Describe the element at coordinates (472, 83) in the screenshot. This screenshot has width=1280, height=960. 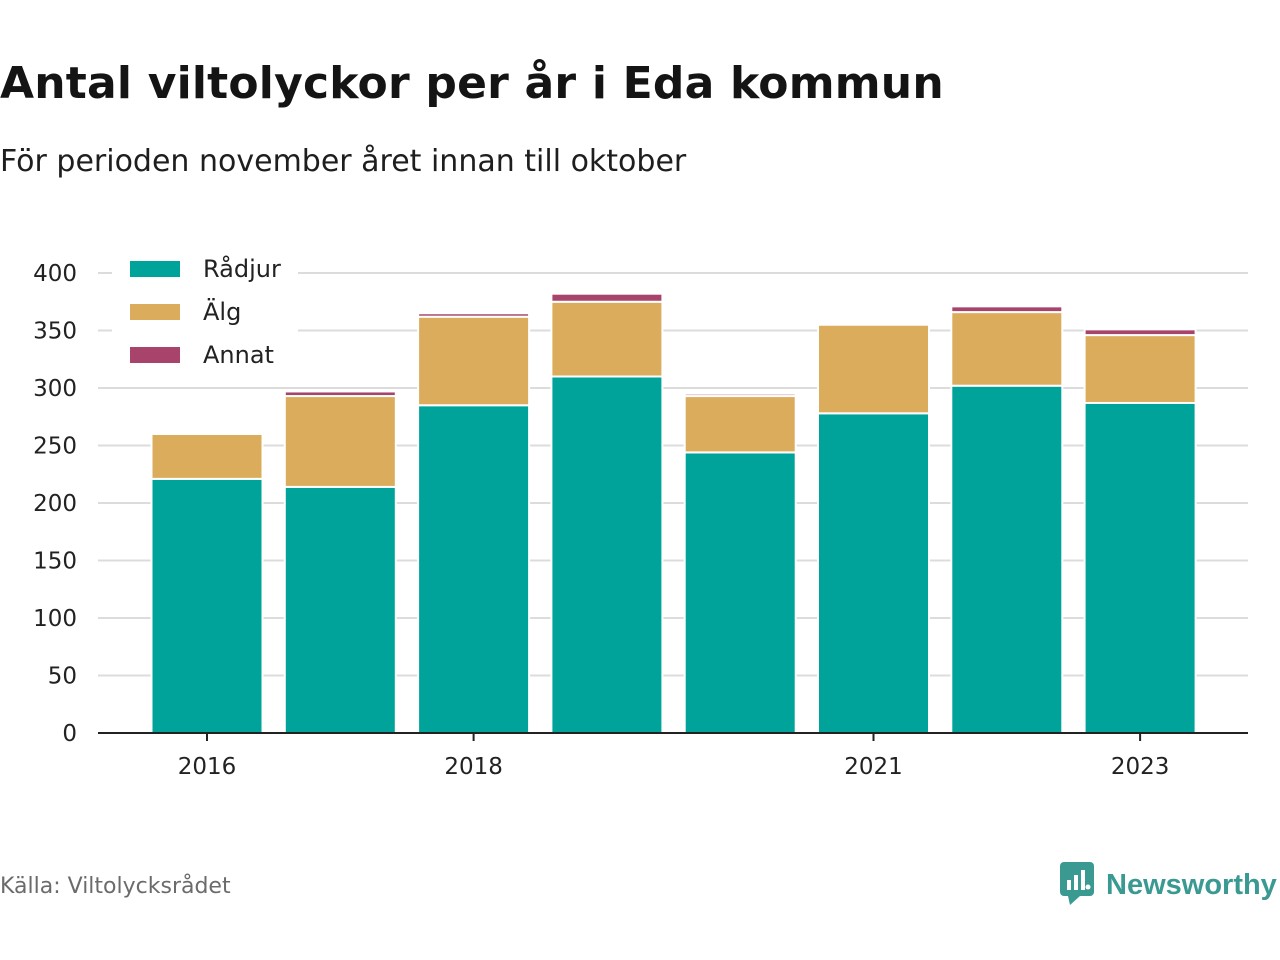
I see `chart-title: Antal viltolyckor per år i Eda kommun` at that location.